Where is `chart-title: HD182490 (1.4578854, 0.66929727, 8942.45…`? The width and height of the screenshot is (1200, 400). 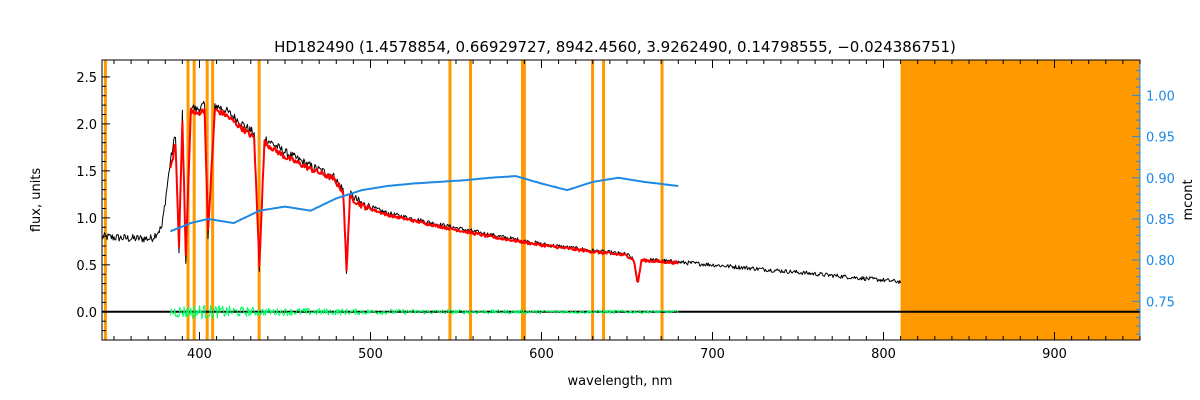
chart-title: HD182490 (1.4578854, 0.66929727, 8942.45… is located at coordinates (615, 47).